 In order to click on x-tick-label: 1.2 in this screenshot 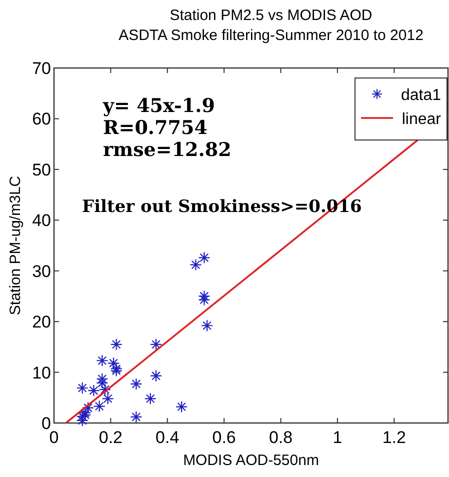, I will do `click(394, 437)`.